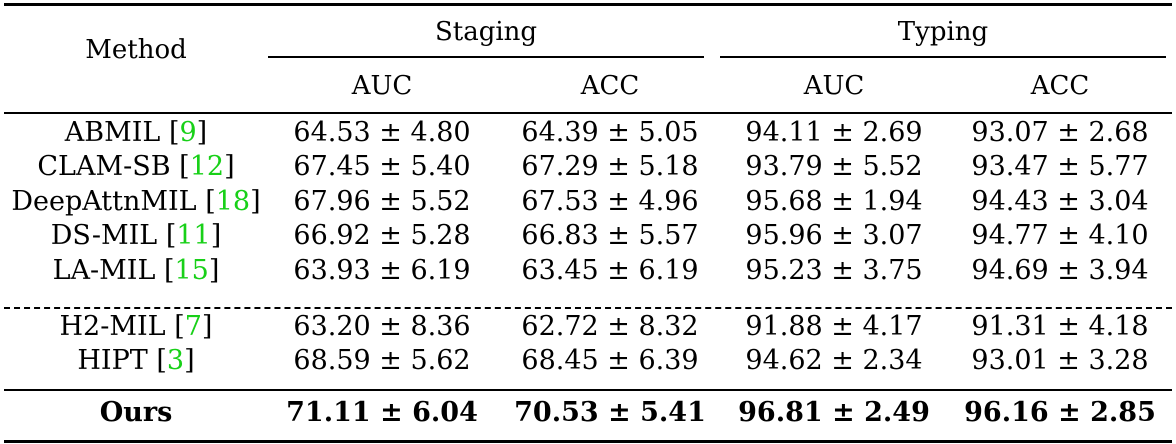 Image resolution: width=1176 pixels, height=444 pixels. Describe the element at coordinates (610, 412) in the screenshot. I see `ours-value-cell: 70.53 ± 5.41` at that location.